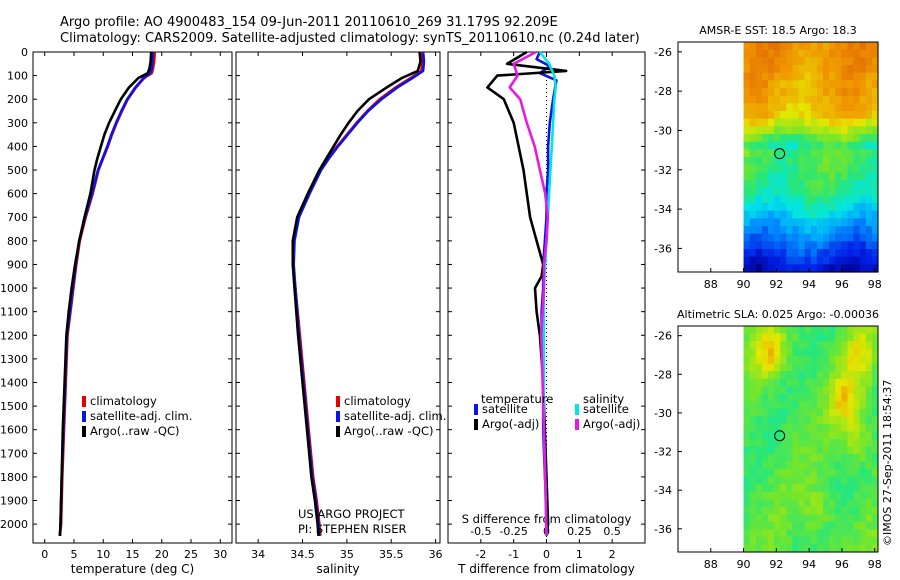 The image size is (900, 580). Describe the element at coordinates (546, 554) in the screenshot. I see `x-tick-label: 0` at that location.